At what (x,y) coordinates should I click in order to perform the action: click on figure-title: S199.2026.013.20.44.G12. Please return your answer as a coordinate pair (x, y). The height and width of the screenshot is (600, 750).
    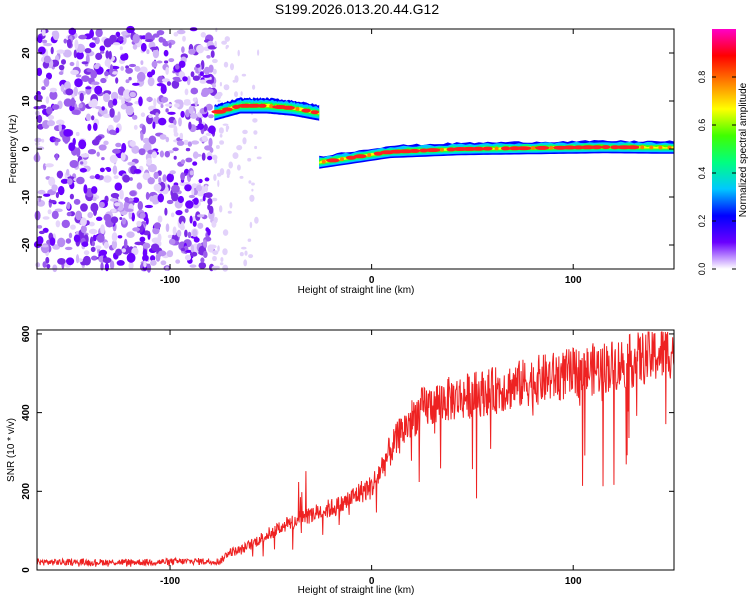
    Looking at the image, I should click on (357, 9).